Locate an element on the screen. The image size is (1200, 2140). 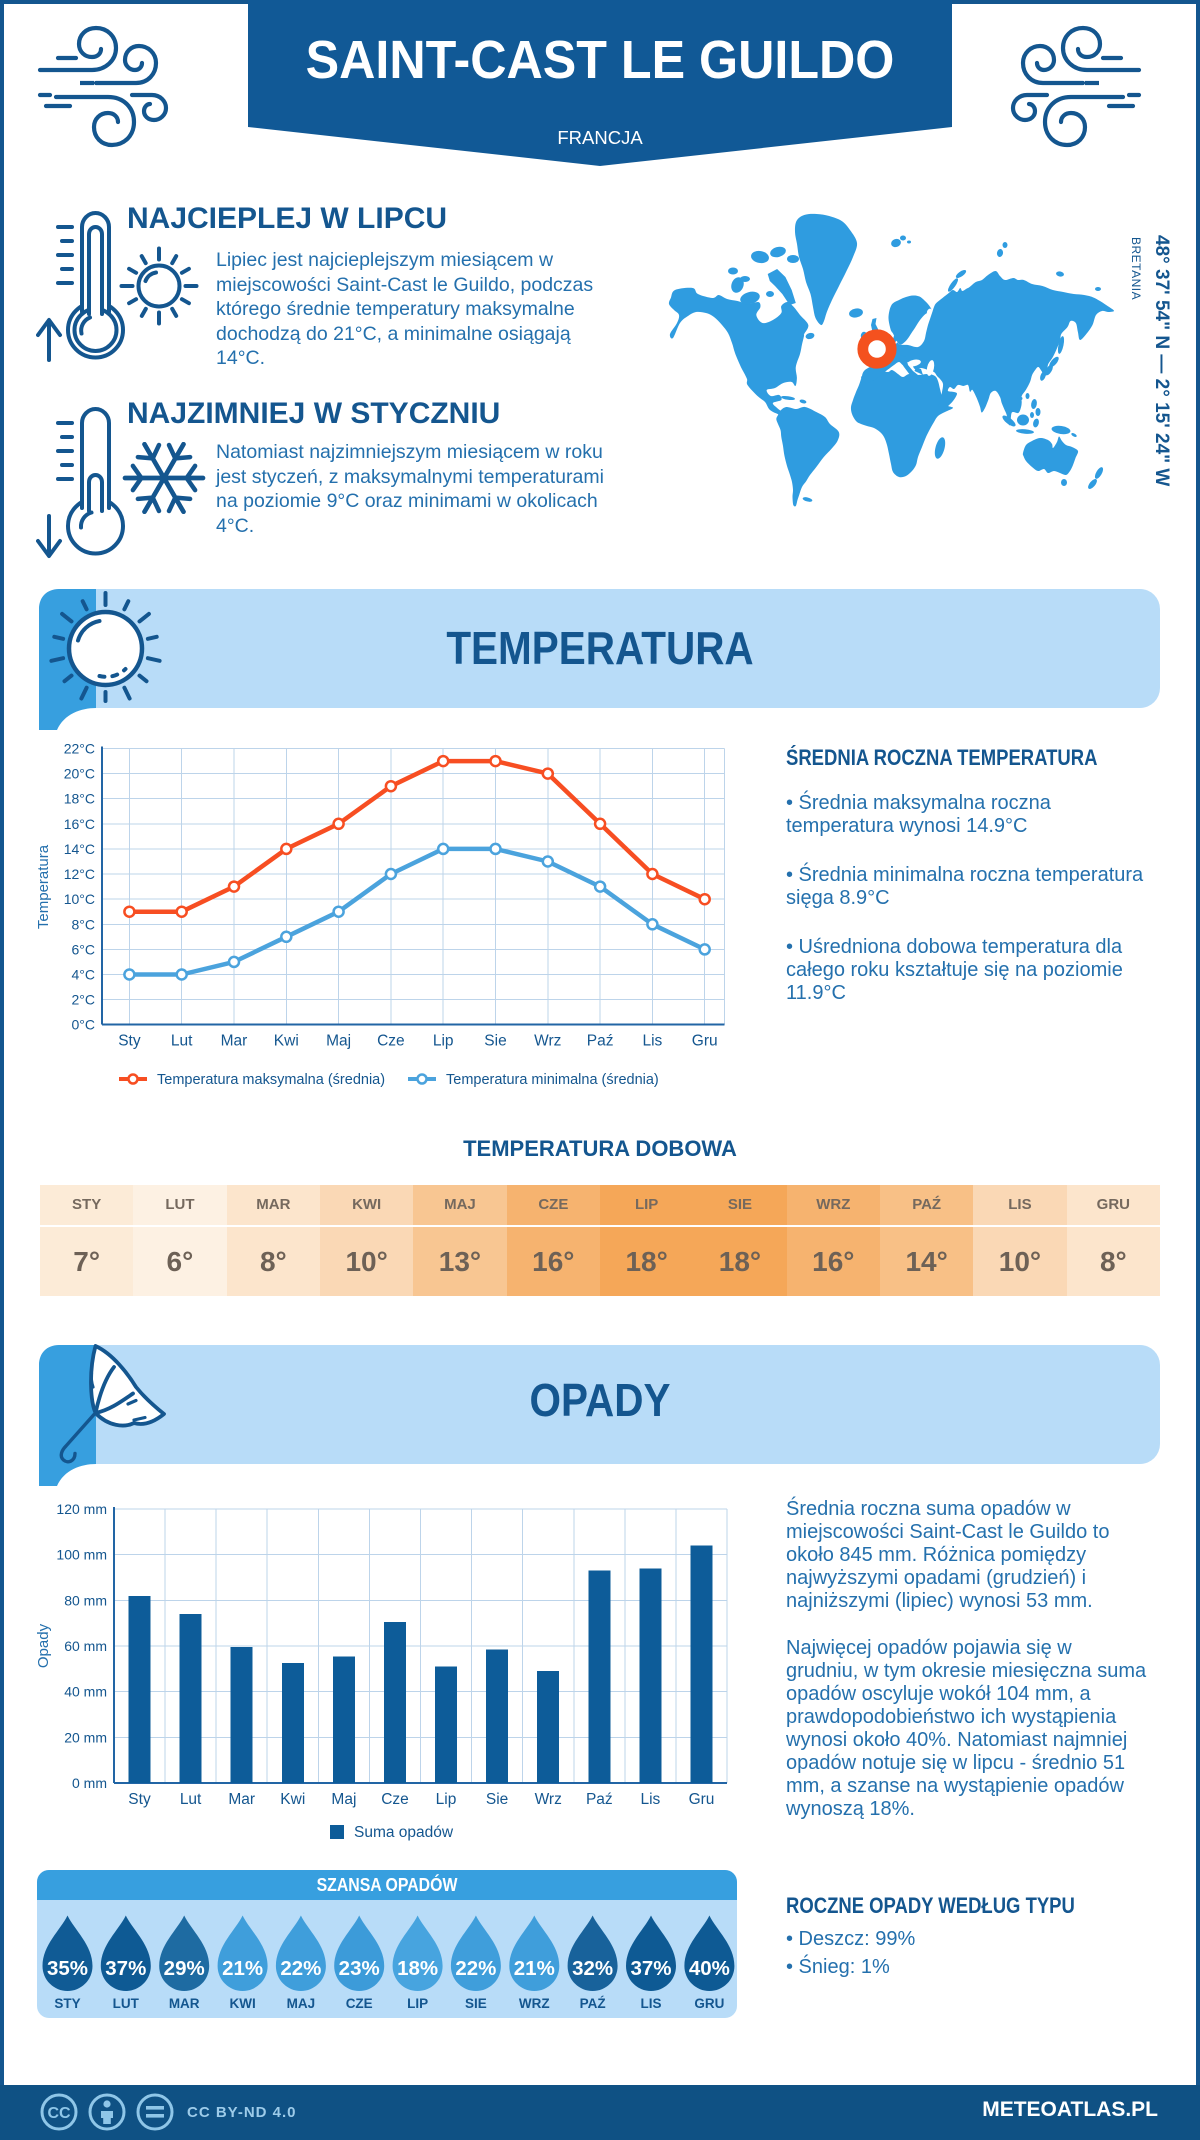
svg-text: 18% is located at coordinates (417, 1968).